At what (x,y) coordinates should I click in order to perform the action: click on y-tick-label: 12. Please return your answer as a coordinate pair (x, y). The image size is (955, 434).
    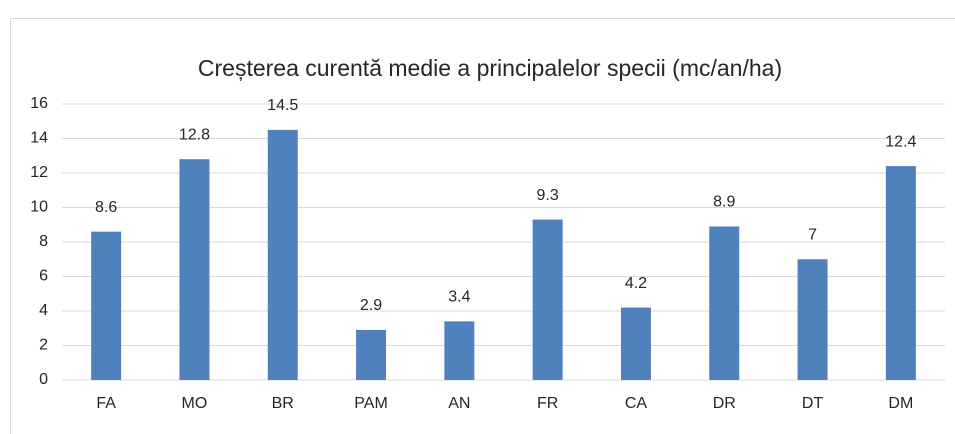
    Looking at the image, I should click on (39, 172).